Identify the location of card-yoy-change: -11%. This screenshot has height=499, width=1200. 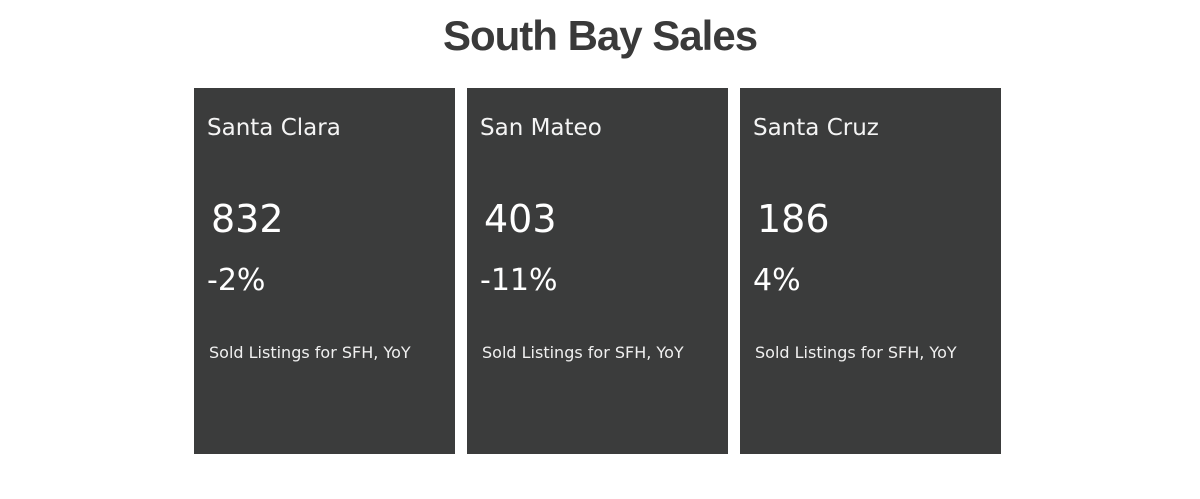
(519, 280).